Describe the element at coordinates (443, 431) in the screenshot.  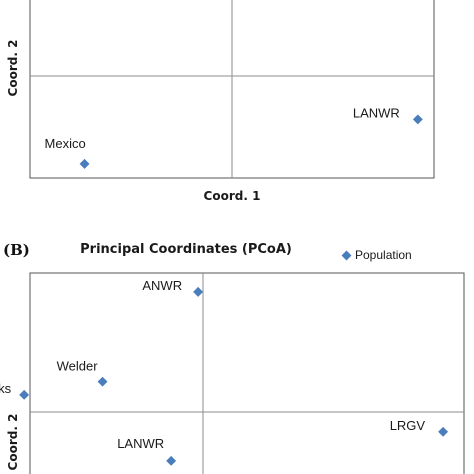
I see `data-point-marker-lrgv` at that location.